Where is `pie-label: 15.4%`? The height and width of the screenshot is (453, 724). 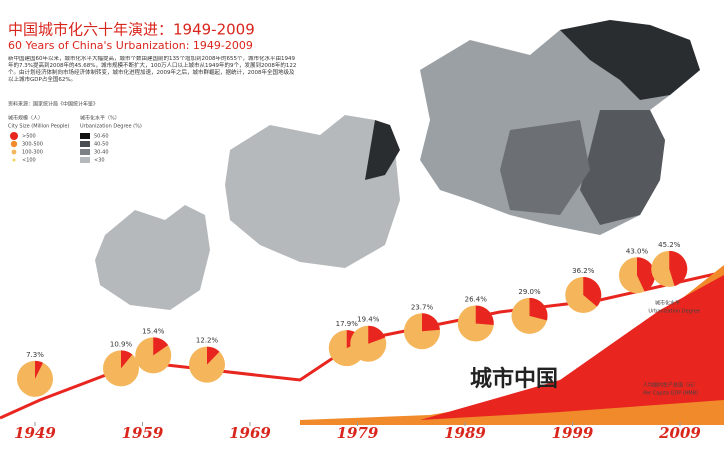
pie-label: 15.4% is located at coordinates (153, 331).